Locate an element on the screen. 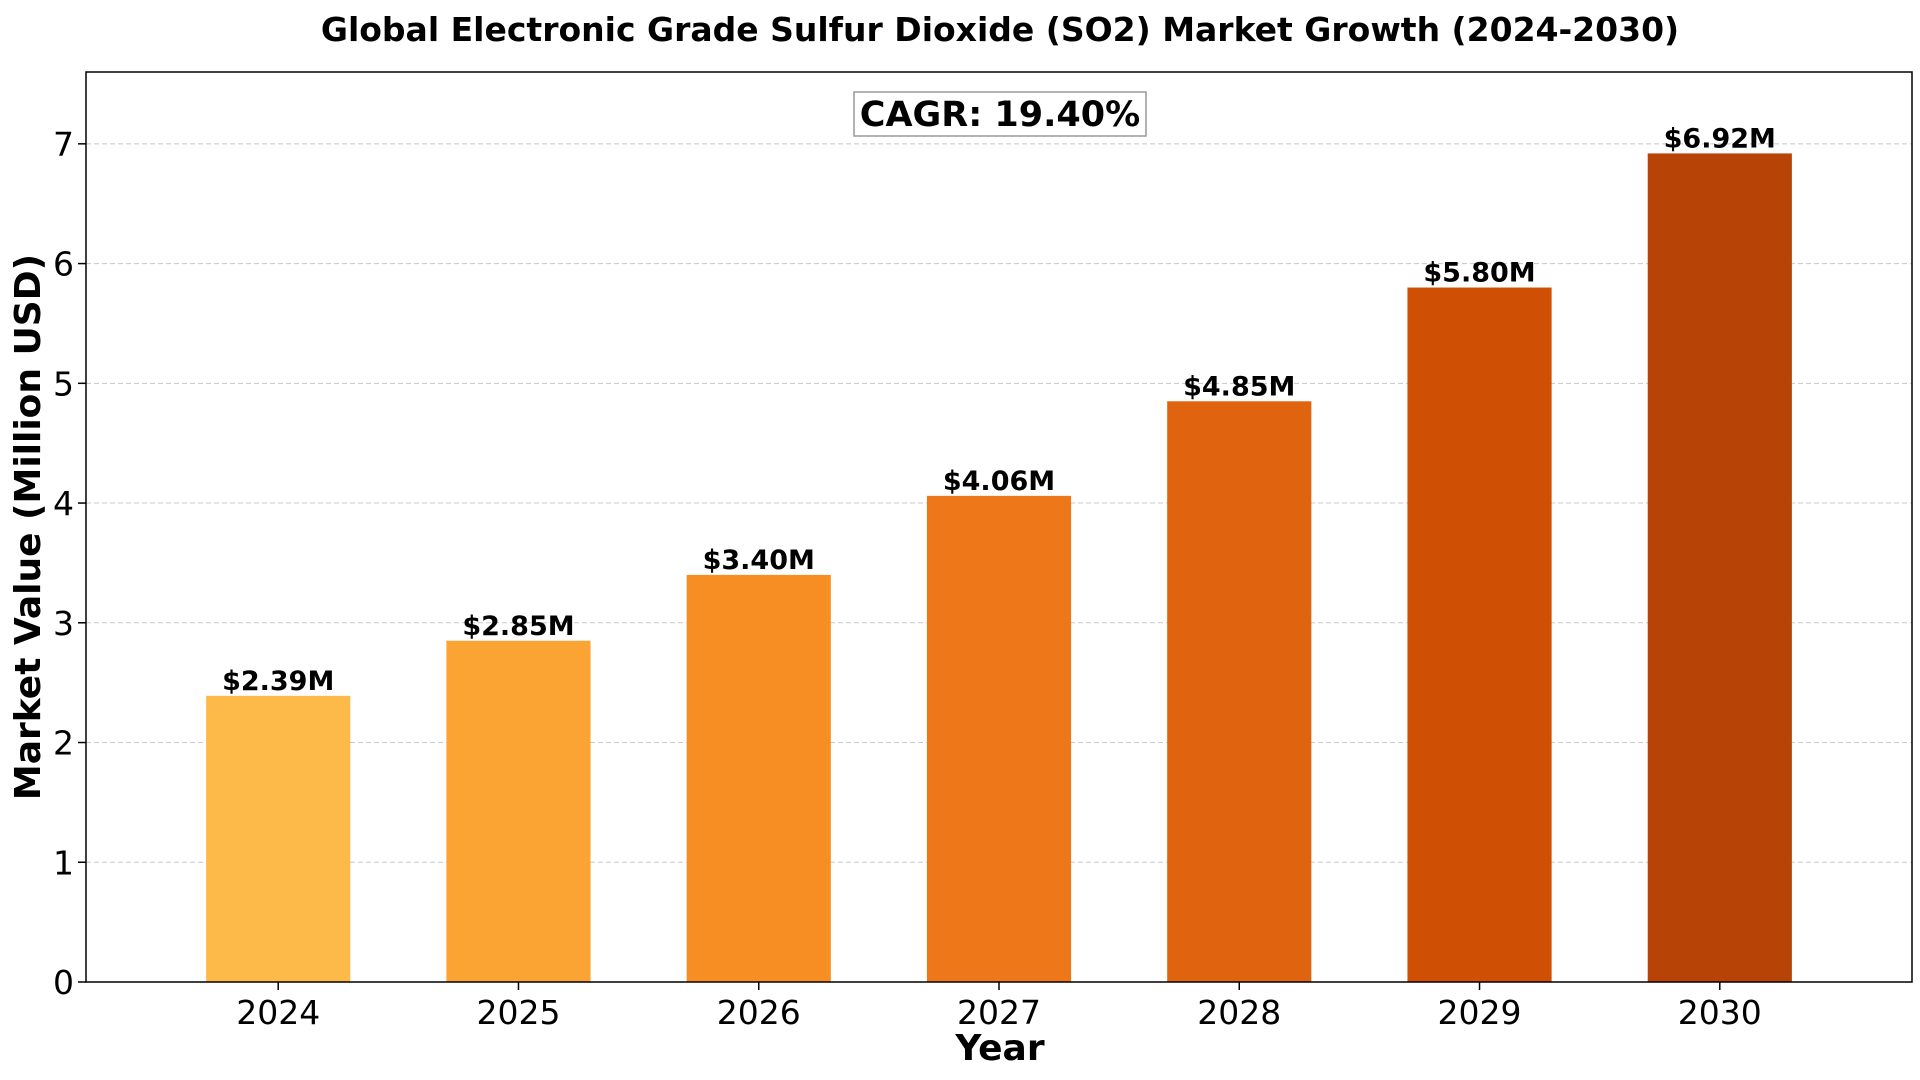 The width and height of the screenshot is (1920, 1080). y-tick-label: 1 is located at coordinates (63, 862).